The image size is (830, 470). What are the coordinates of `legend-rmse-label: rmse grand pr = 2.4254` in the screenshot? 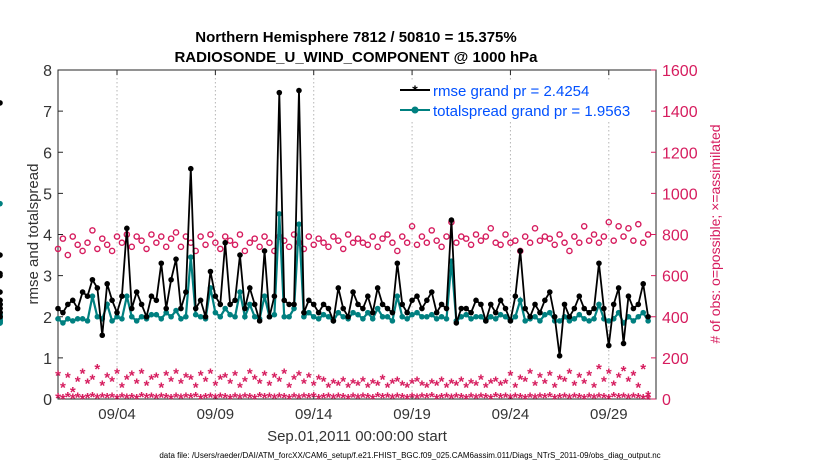 It's located at (511, 91).